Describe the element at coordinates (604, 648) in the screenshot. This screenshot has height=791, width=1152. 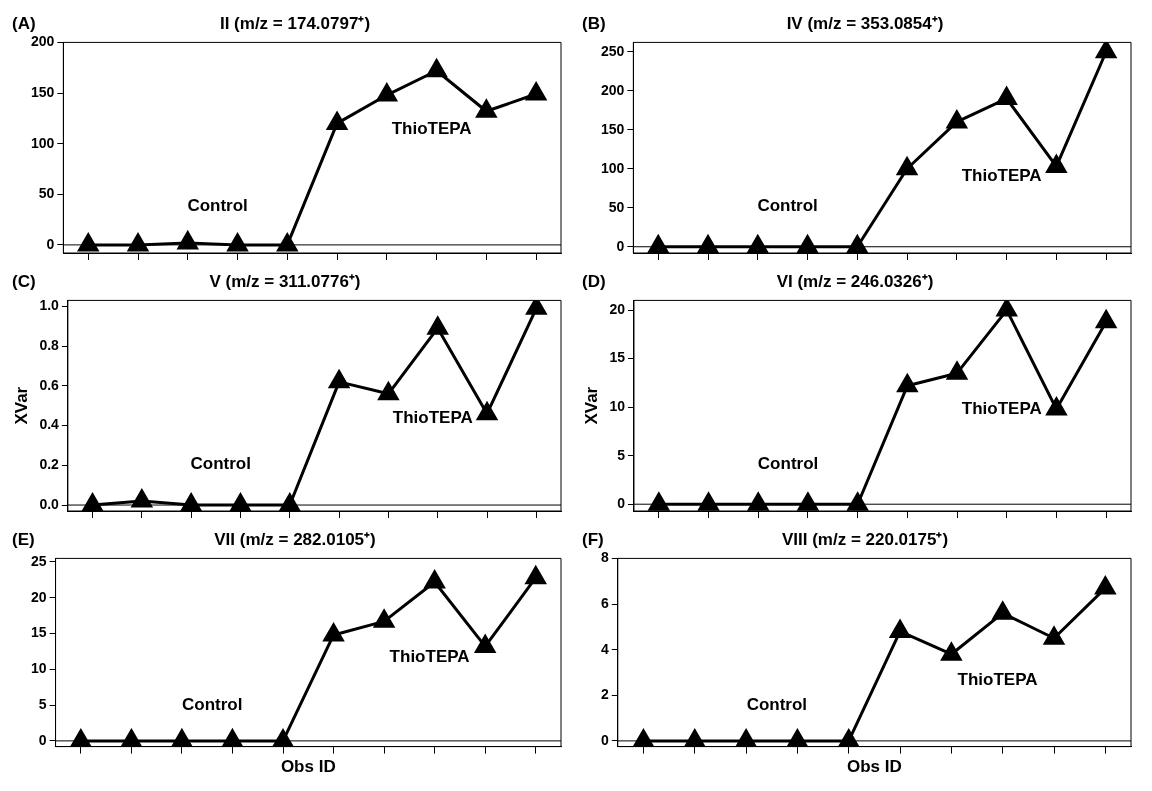
I see `y-tick-label: 4` at that location.